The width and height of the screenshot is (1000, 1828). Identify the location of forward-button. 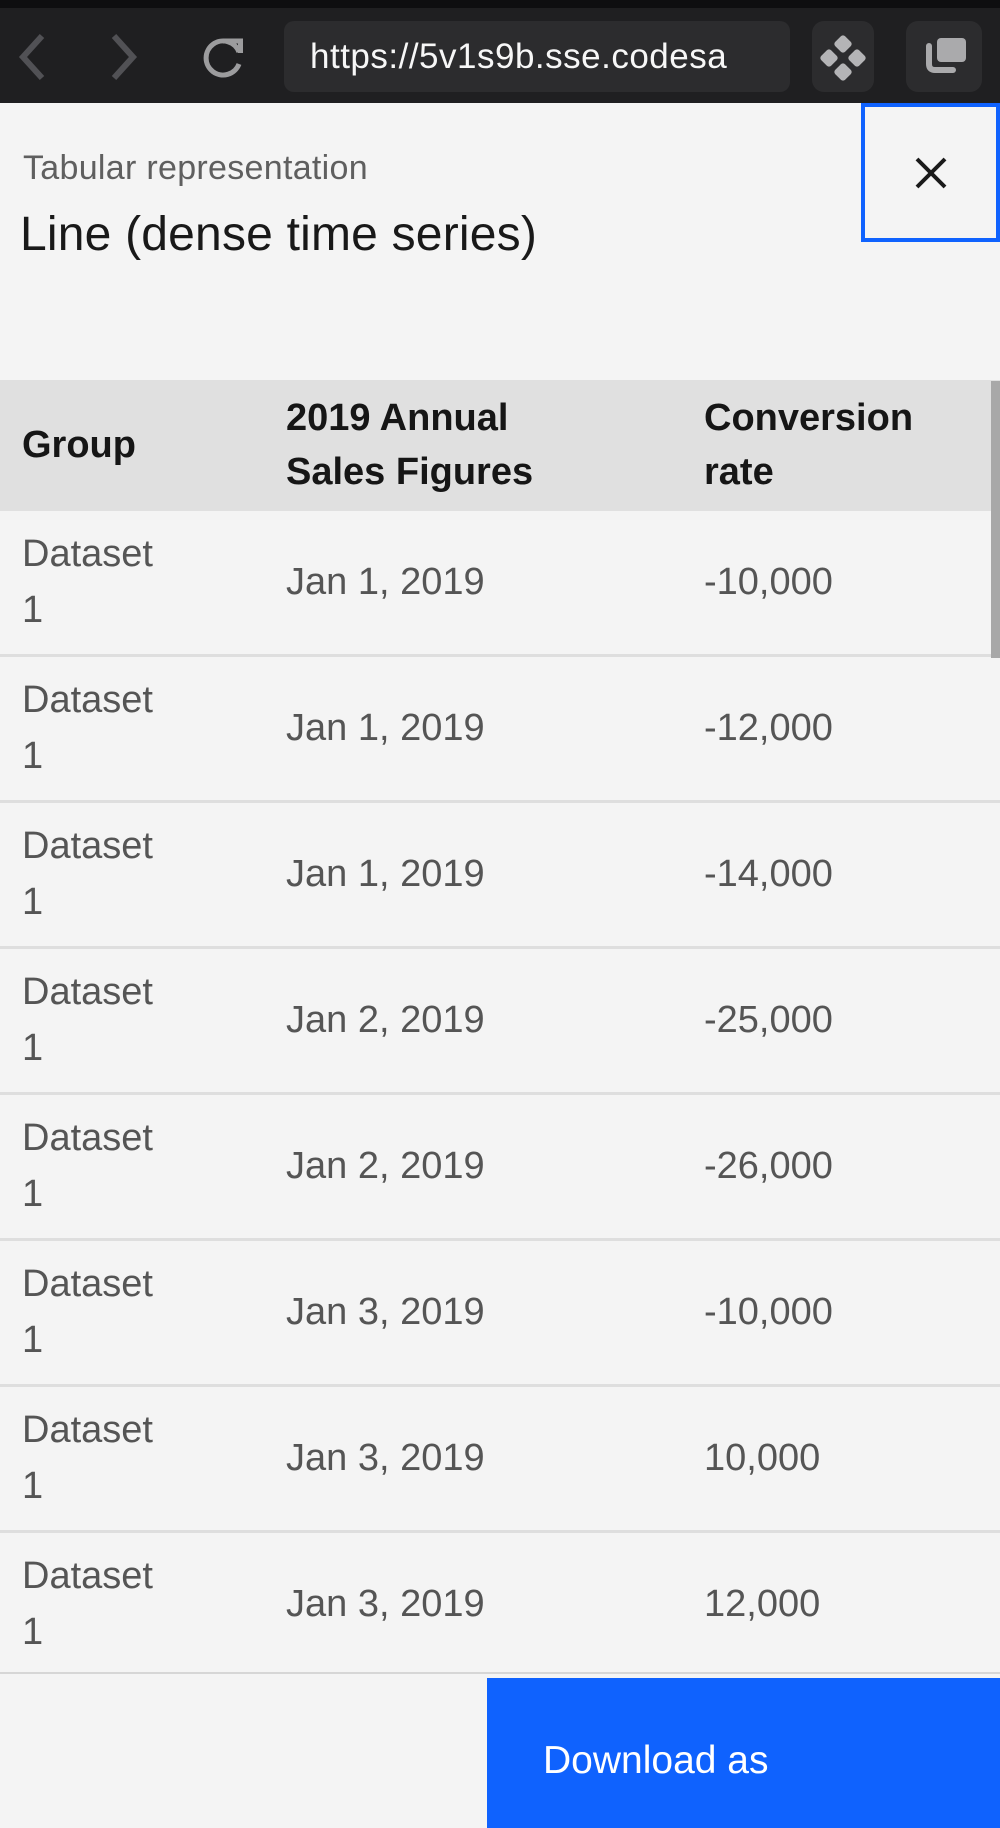
(124, 58).